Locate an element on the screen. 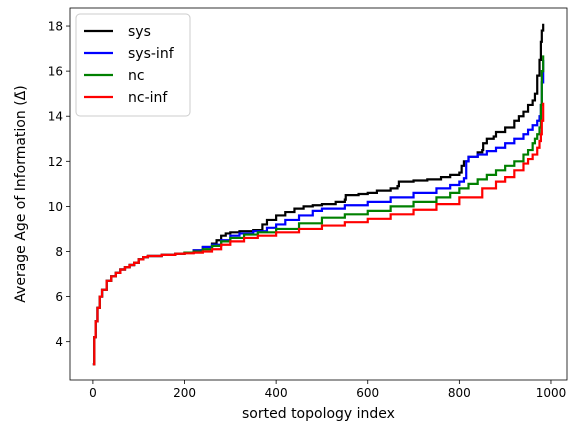  x-tick-label: 0 is located at coordinates (93, 393).